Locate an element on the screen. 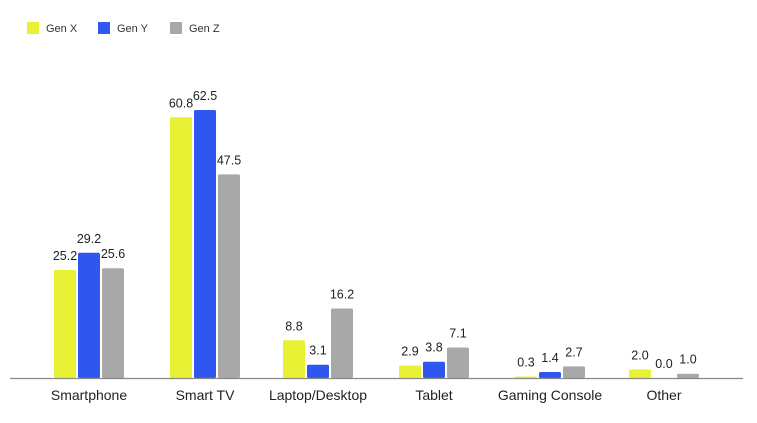  bar-gen-z-tablet is located at coordinates (458, 362).